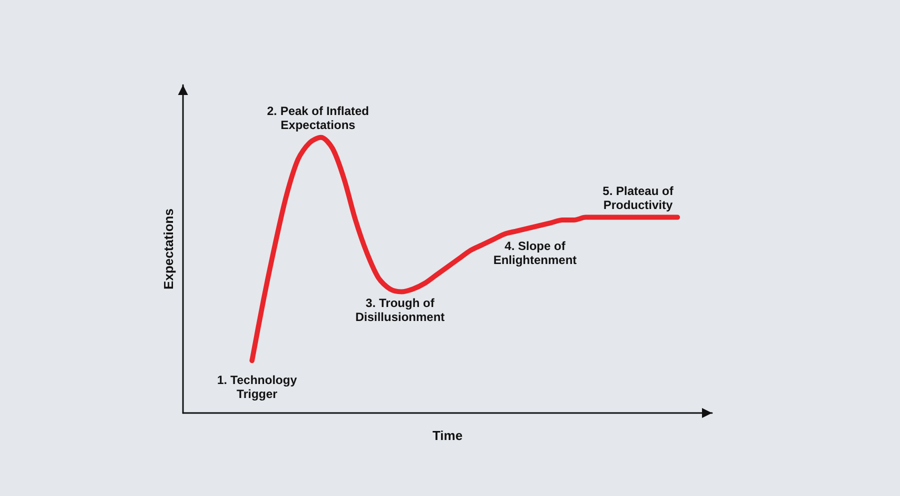  Describe the element at coordinates (168, 249) in the screenshot. I see `y-axis-title: Expectations` at that location.